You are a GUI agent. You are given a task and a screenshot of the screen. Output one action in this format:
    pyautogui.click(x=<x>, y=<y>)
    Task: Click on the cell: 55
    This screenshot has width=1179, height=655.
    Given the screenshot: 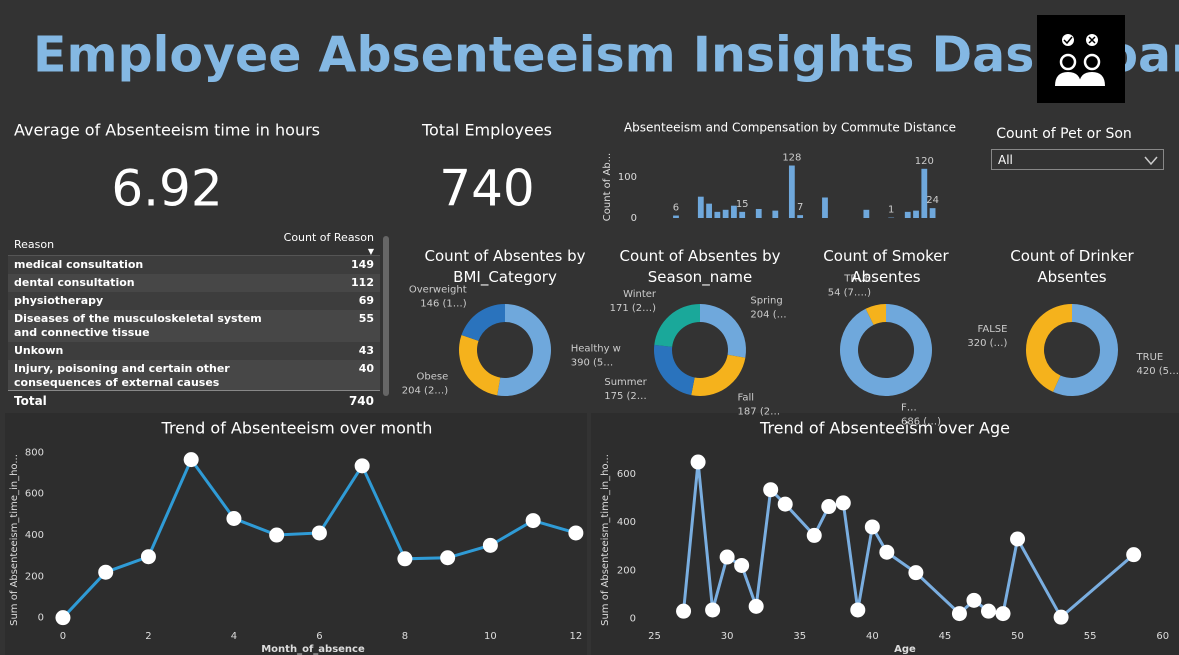 What is the action you would take?
    pyautogui.click(x=366, y=318)
    